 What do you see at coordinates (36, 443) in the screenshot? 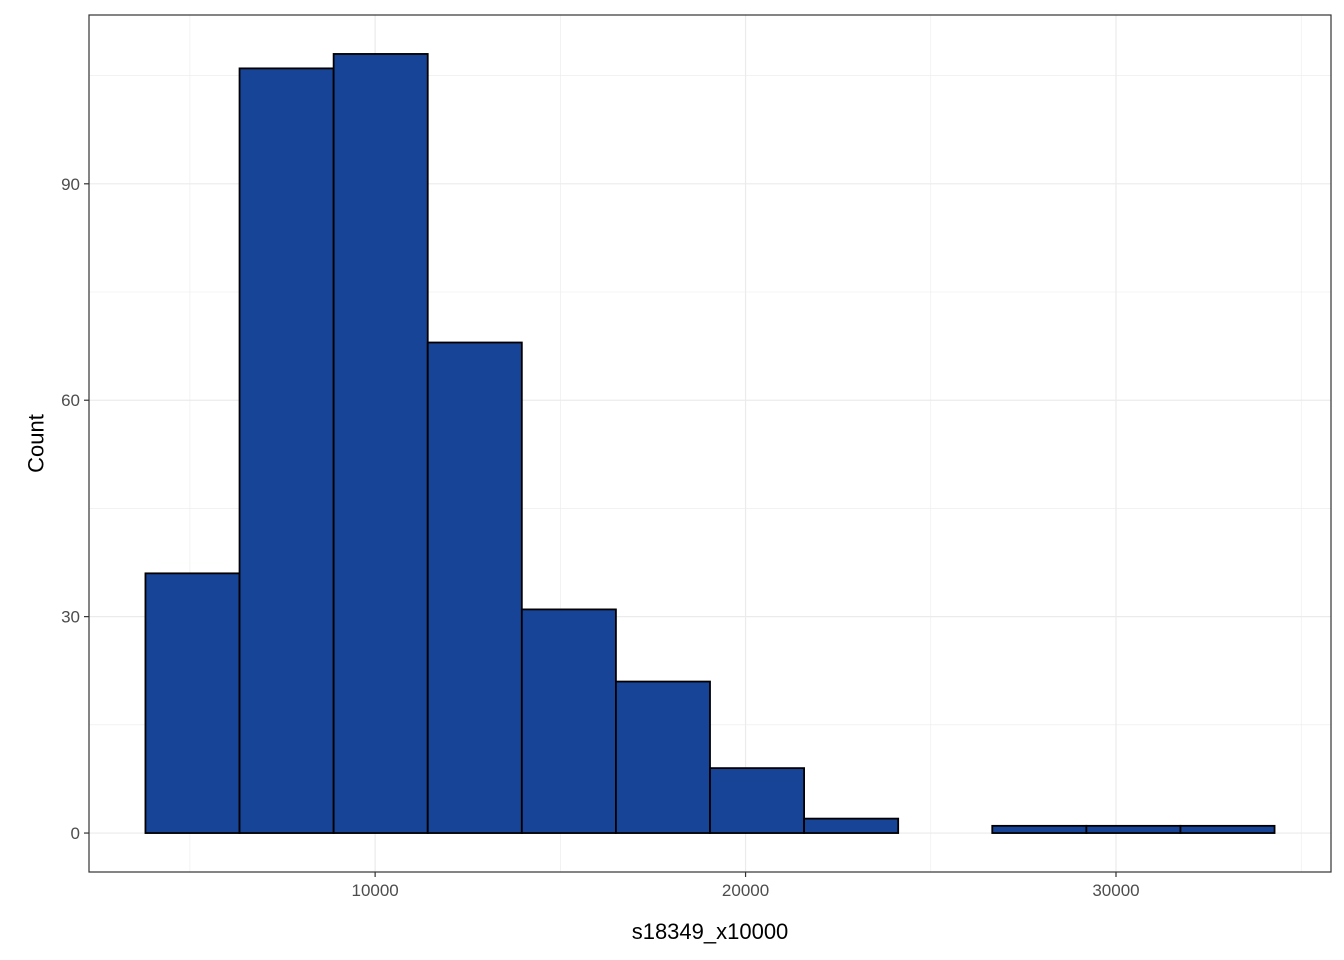
I see `y-axis-title: Count` at bounding box center [36, 443].